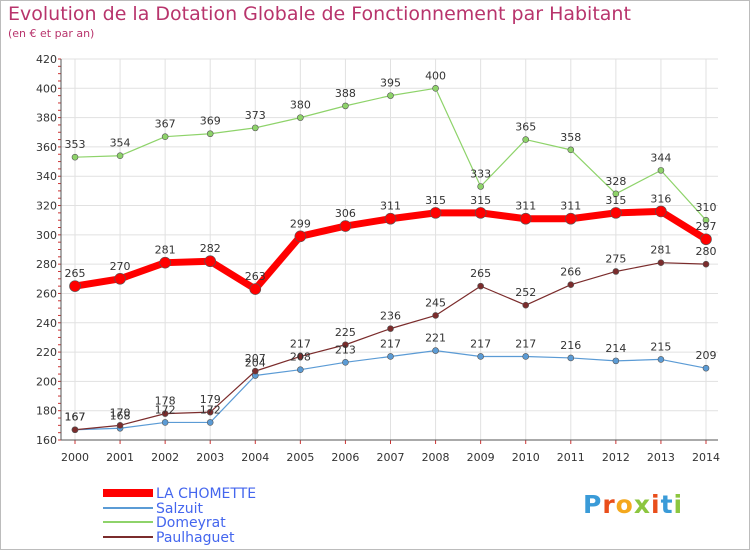 The image size is (750, 550). I want to click on y-tick-label: 260, so click(46, 293).